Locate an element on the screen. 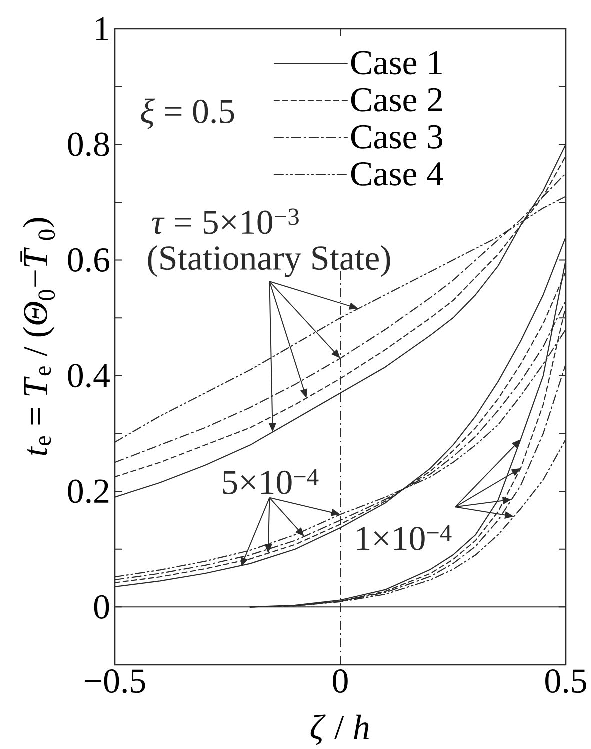 Image resolution: width=591 pixels, height=749 pixels. annotation: τ = 5×10$^{−3}$ is located at coordinates (225, 221).